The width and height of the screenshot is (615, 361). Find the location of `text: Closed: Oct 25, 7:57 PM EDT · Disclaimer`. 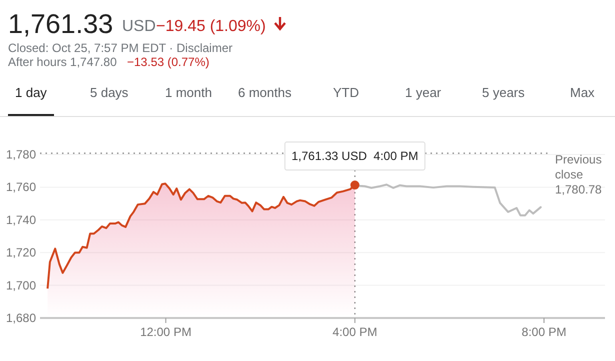

text: Closed: Oct 25, 7:57 PM EDT · Disclaimer is located at coordinates (120, 48).